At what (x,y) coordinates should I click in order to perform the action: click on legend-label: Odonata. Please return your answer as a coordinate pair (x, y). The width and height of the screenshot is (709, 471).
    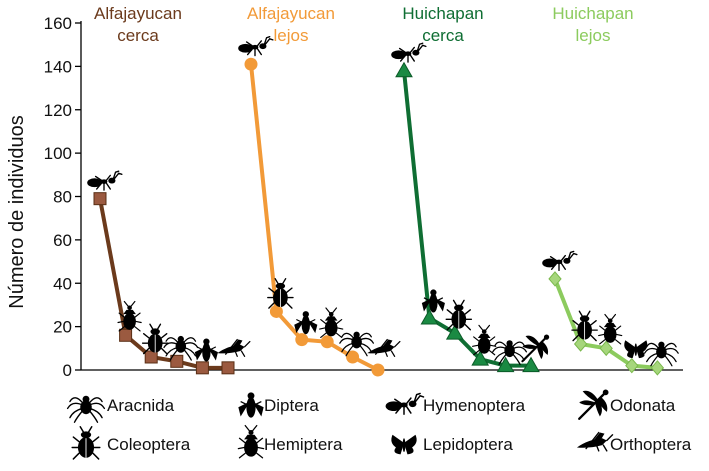
    Looking at the image, I should click on (643, 405).